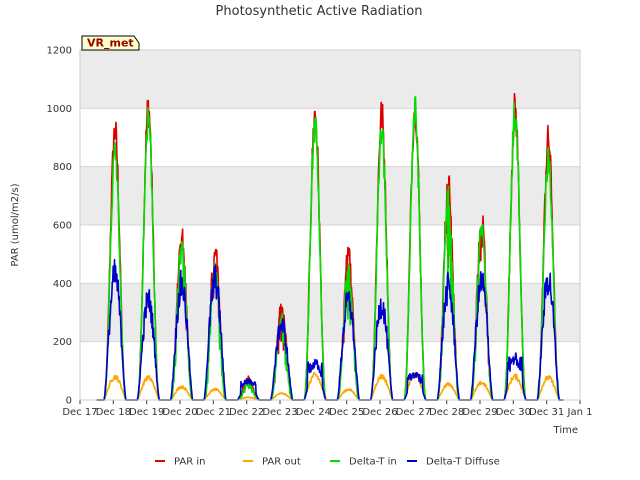  Describe the element at coordinates (413, 412) in the screenshot. I see `x-tick-label: Dec 27` at that location.